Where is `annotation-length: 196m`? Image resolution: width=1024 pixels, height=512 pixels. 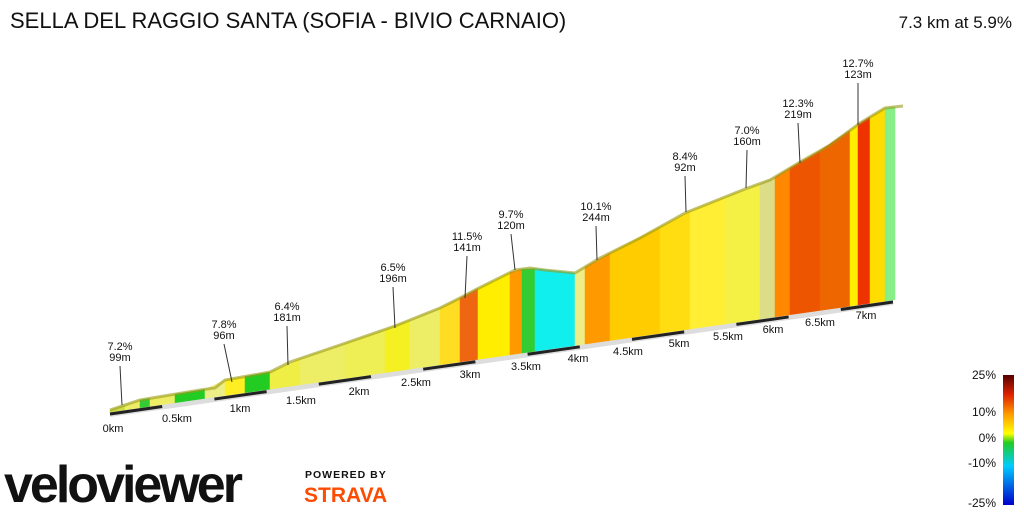
annotation-length: 196m is located at coordinates (393, 279).